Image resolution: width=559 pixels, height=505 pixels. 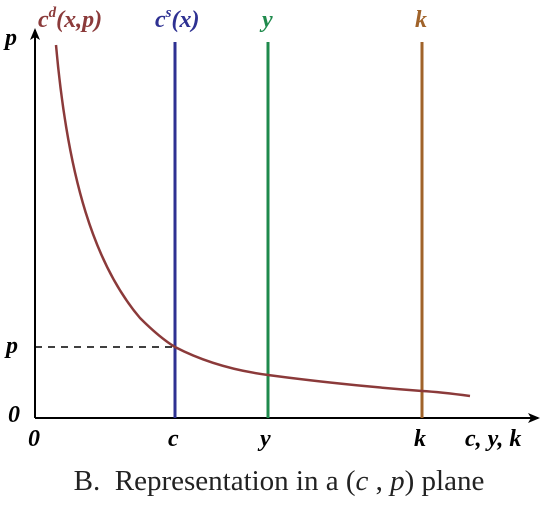 What do you see at coordinates (160, 20) in the screenshot?
I see `supply-label-base: c` at bounding box center [160, 20].